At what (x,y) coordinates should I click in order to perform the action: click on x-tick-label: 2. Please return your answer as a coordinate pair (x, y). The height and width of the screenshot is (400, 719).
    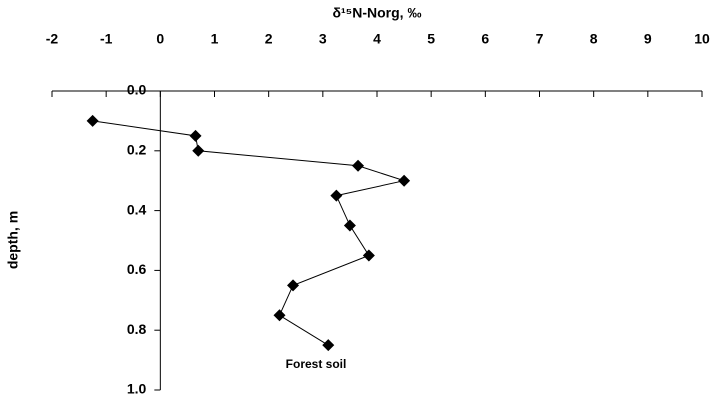
    Looking at the image, I should click on (269, 39).